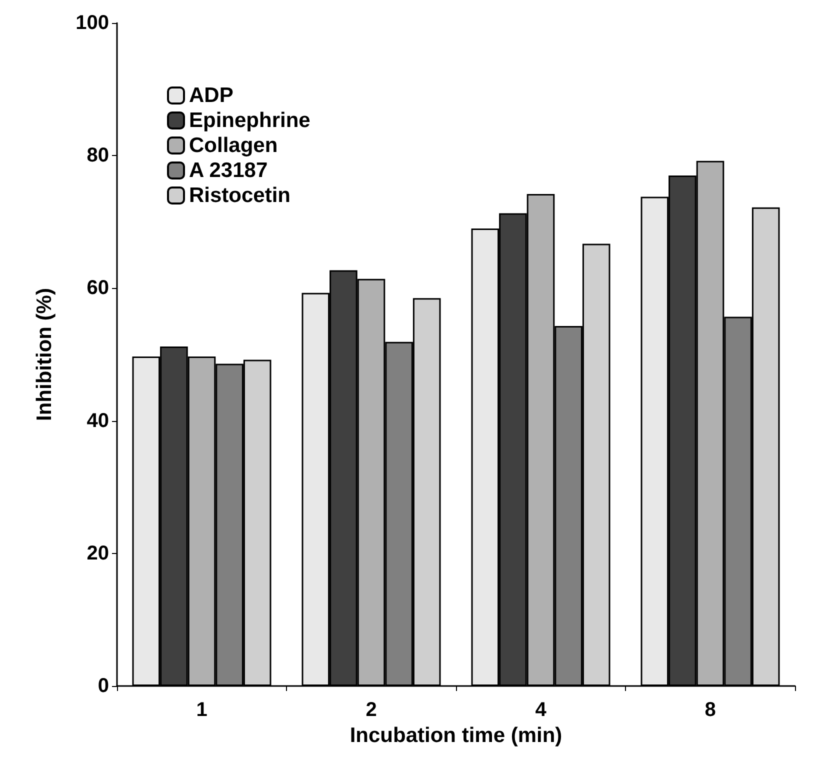  I want to click on x-tick-label: 1, so click(202, 710).